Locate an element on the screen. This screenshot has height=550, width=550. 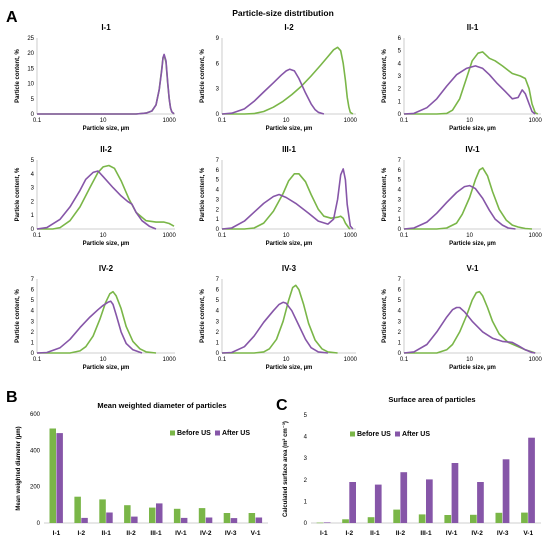
category-label: II-2 is located at coordinates (401, 533).